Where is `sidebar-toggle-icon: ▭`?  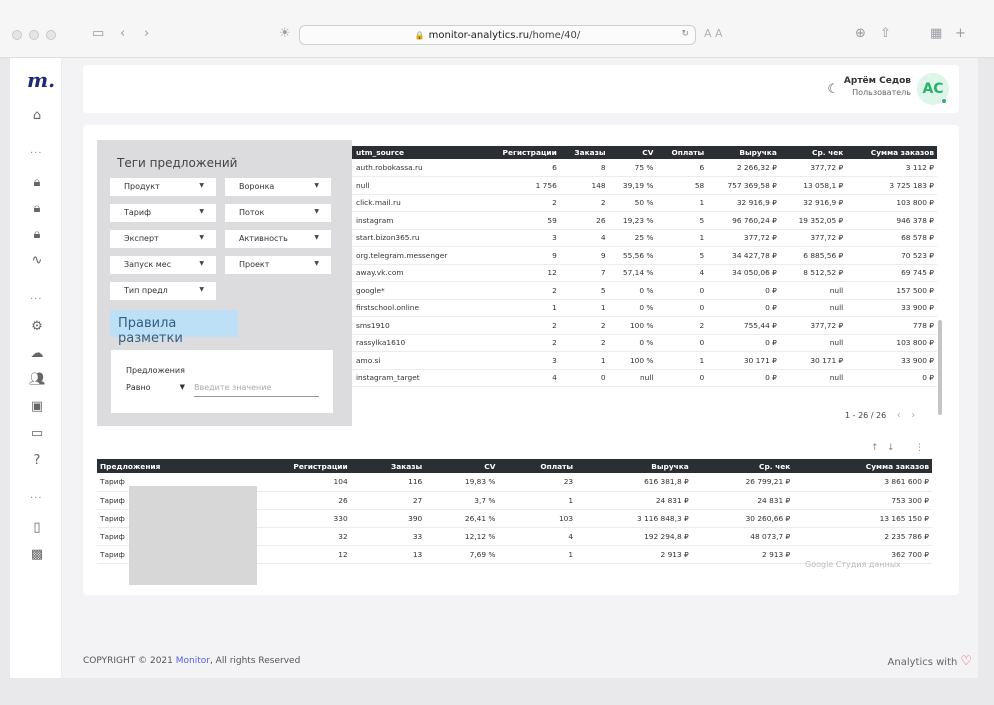
sidebar-toggle-icon: ▭ is located at coordinates (98, 33).